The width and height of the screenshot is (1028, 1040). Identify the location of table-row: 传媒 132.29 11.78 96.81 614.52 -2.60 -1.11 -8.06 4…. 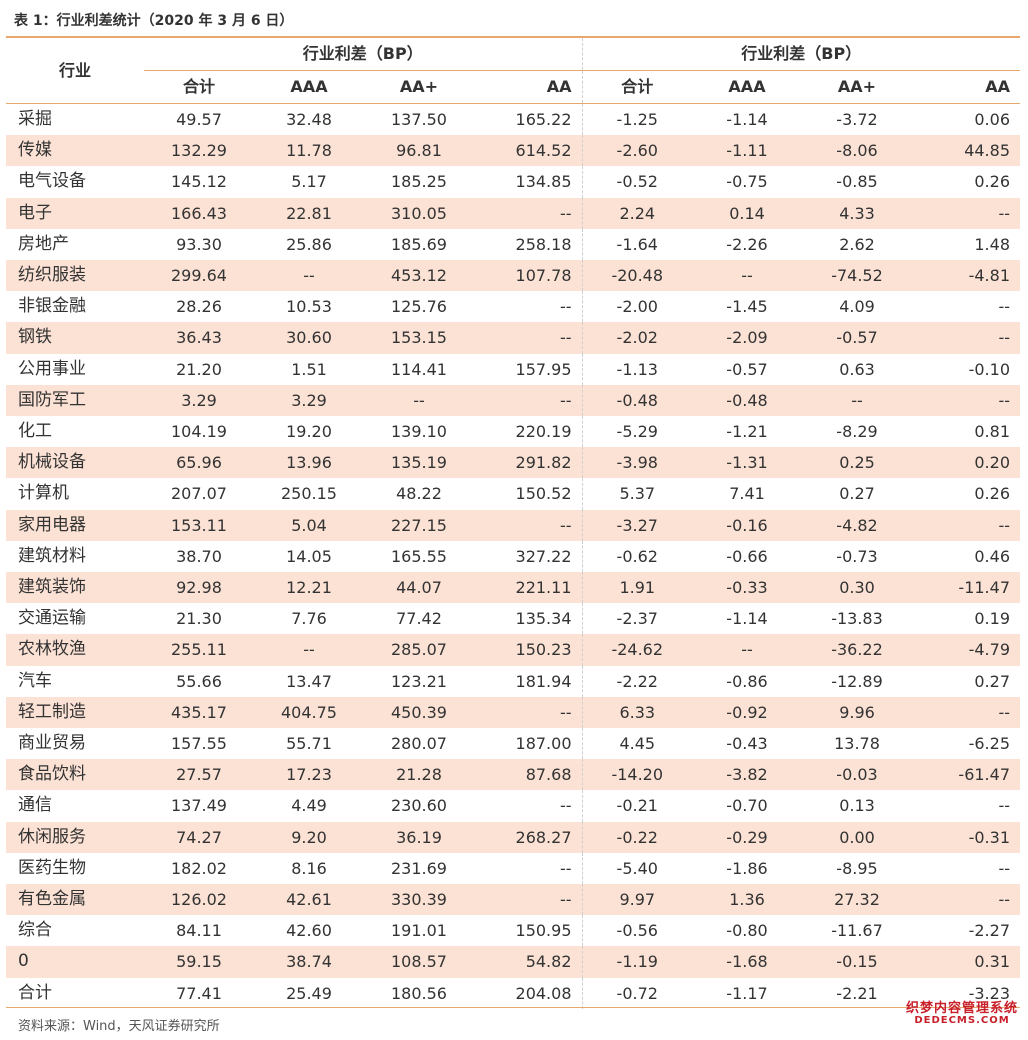
(513, 151).